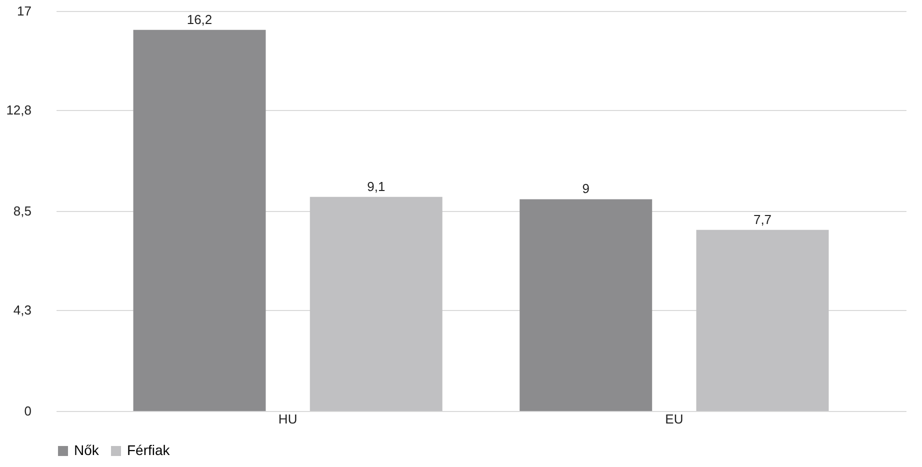 Image resolution: width=922 pixels, height=467 pixels. Describe the element at coordinates (199, 19) in the screenshot. I see `data-label: 16,2` at that location.